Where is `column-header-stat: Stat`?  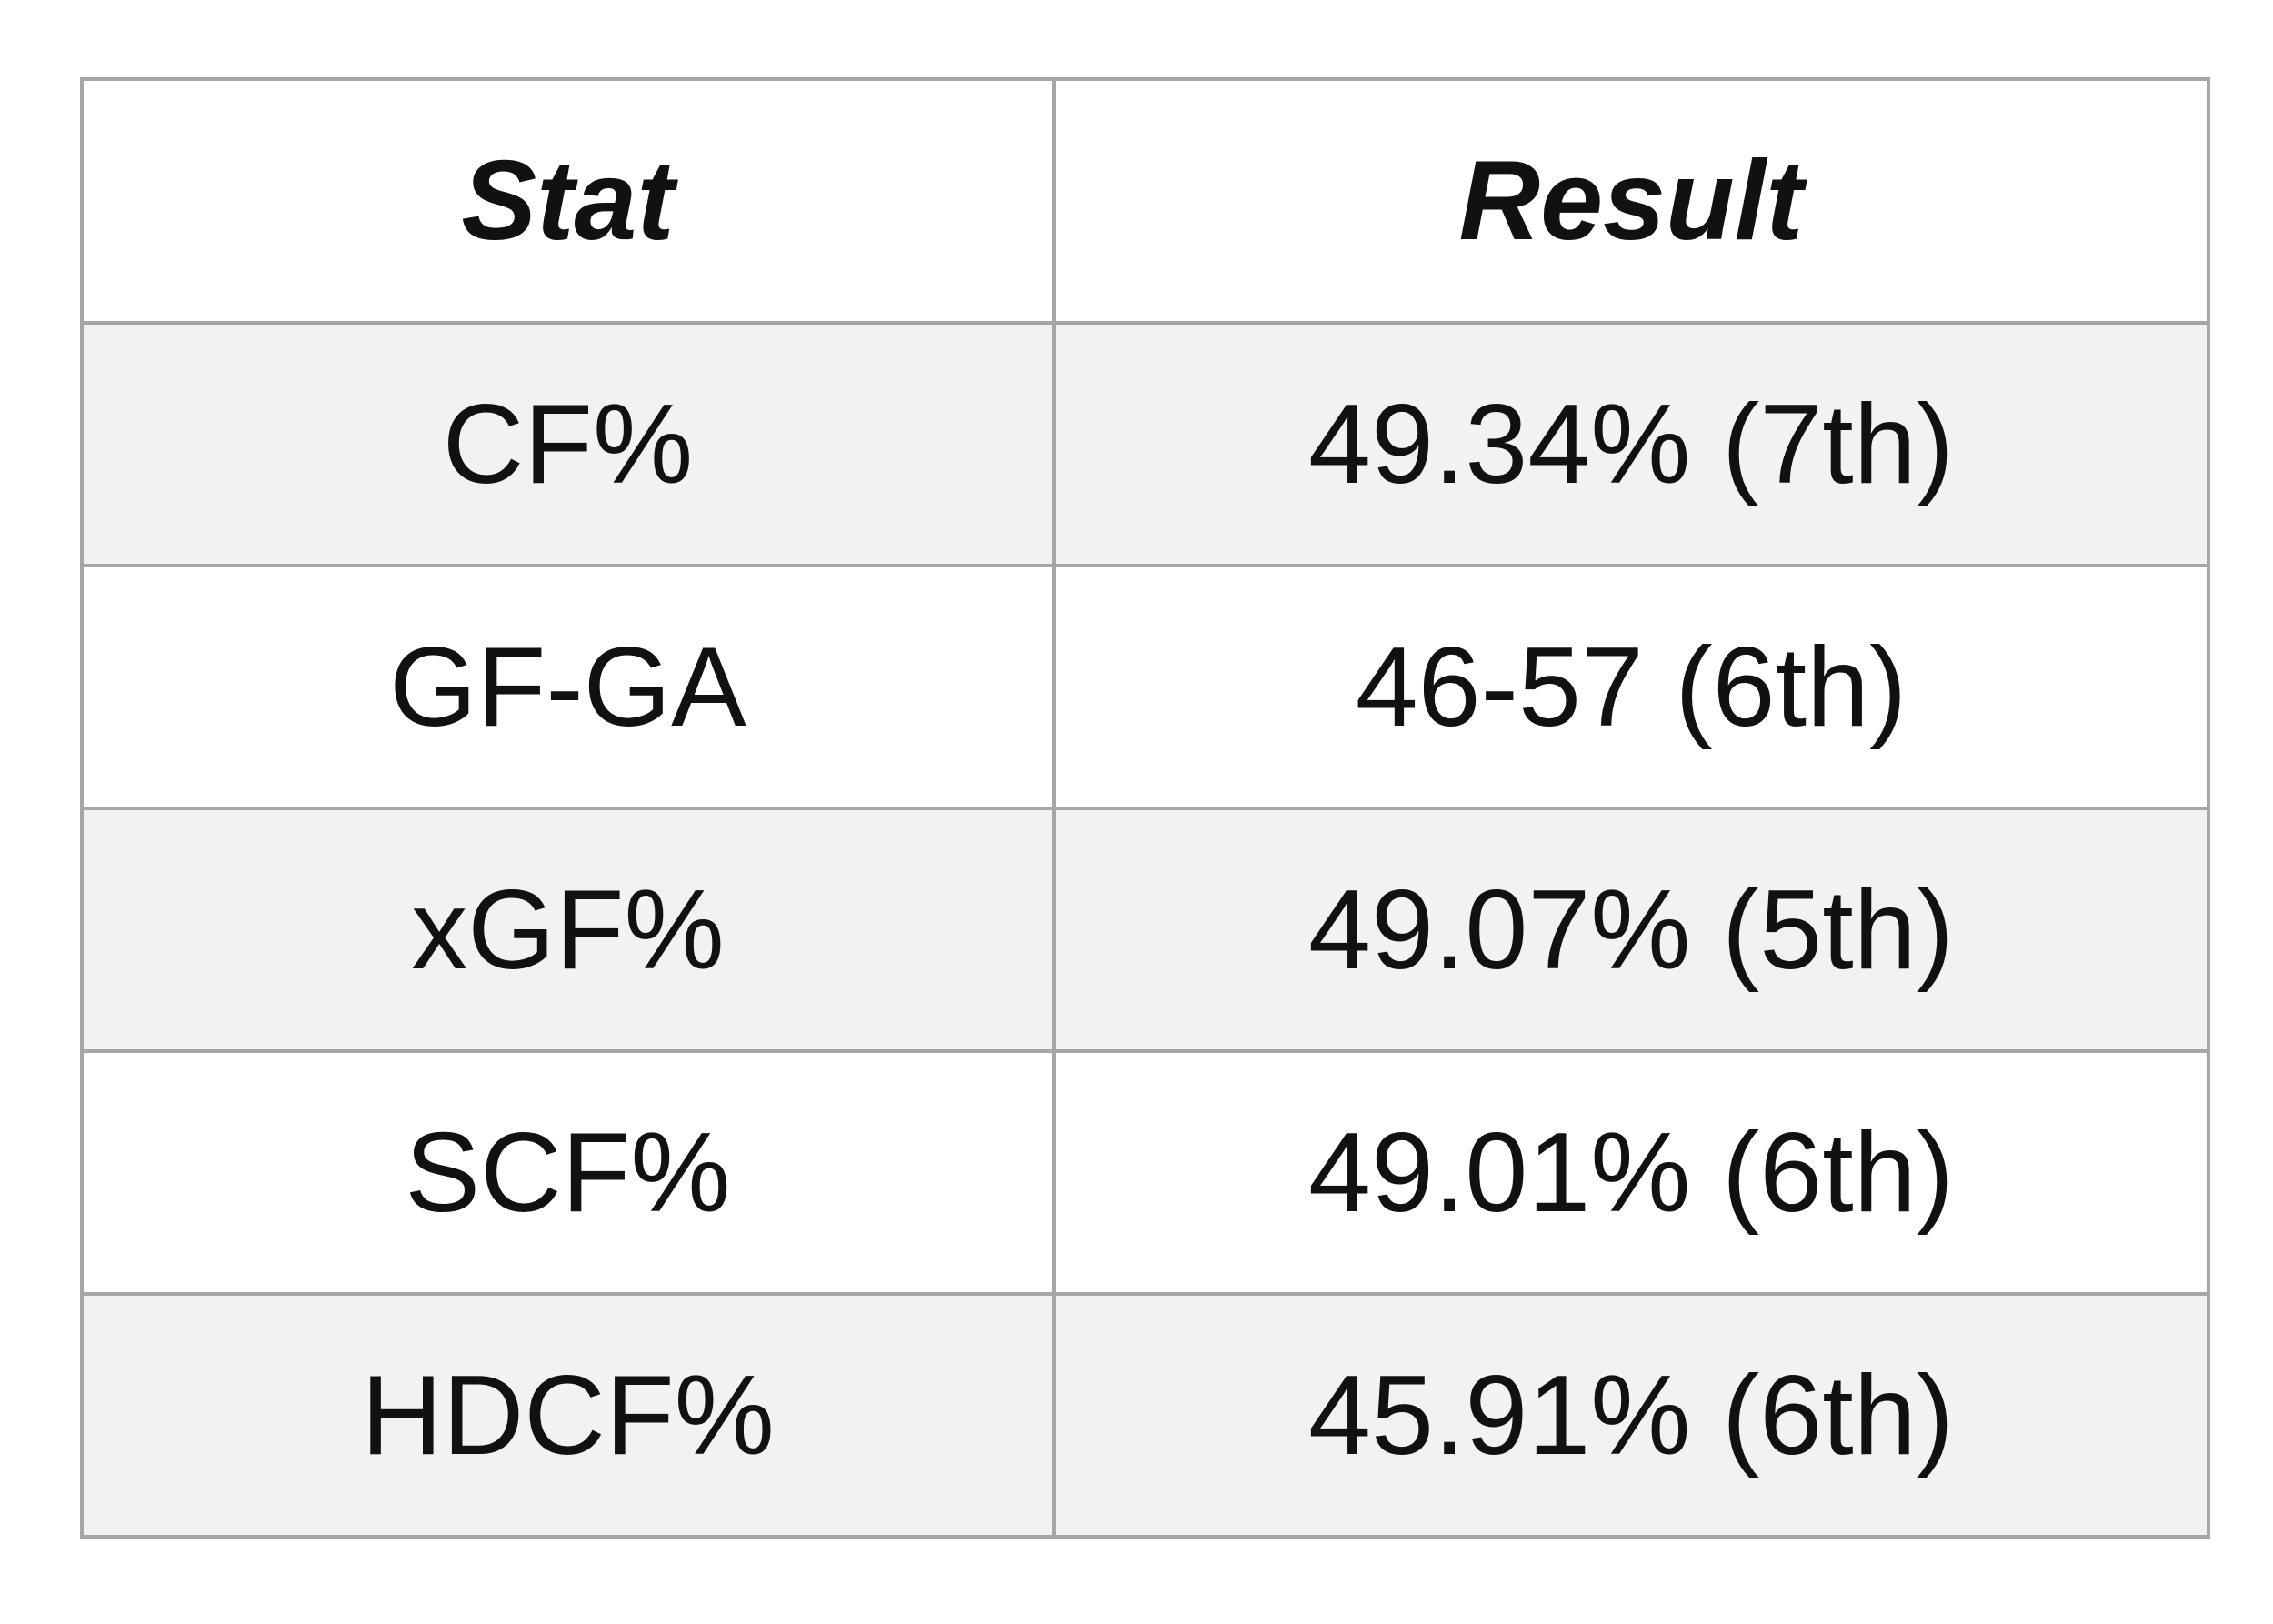 column-header-stat: Stat is located at coordinates (568, 201).